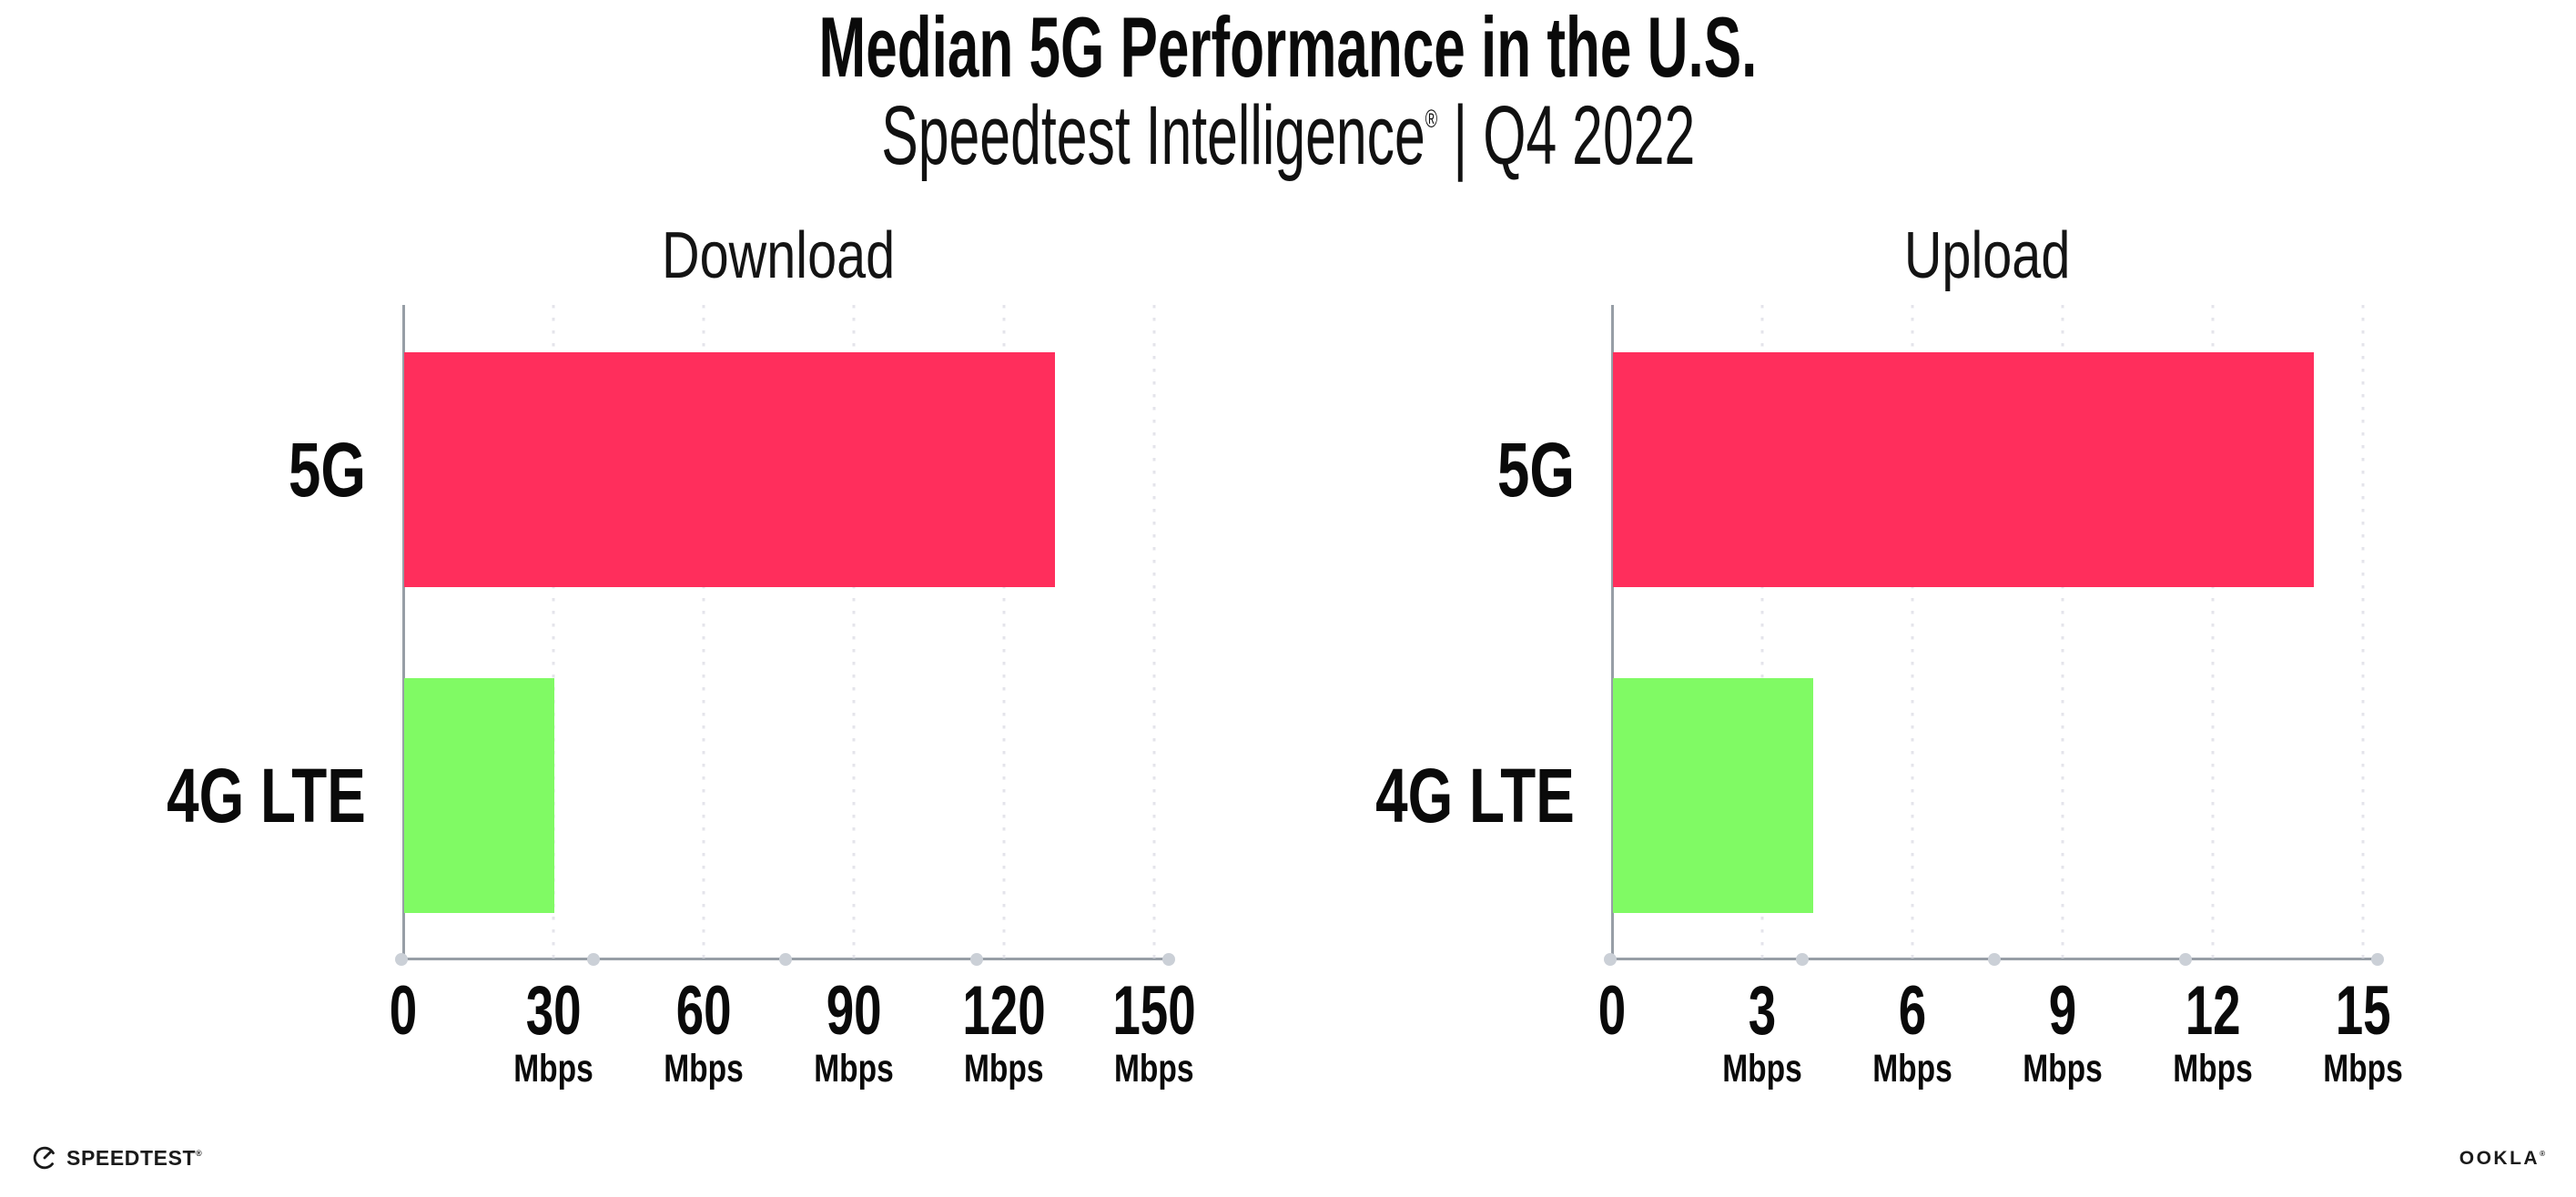 This screenshot has height=1197, width=2576. I want to click on x-tick-60: 60 Mbps, so click(704, 1033).